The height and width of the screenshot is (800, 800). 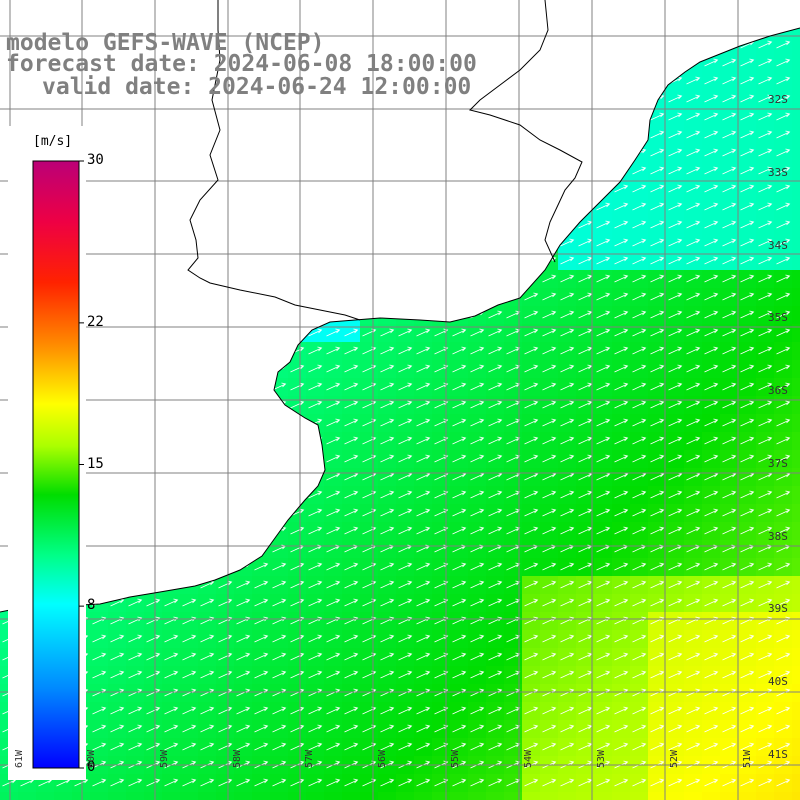 What do you see at coordinates (778, 245) in the screenshot?
I see `latitude-label: 34S` at bounding box center [778, 245].